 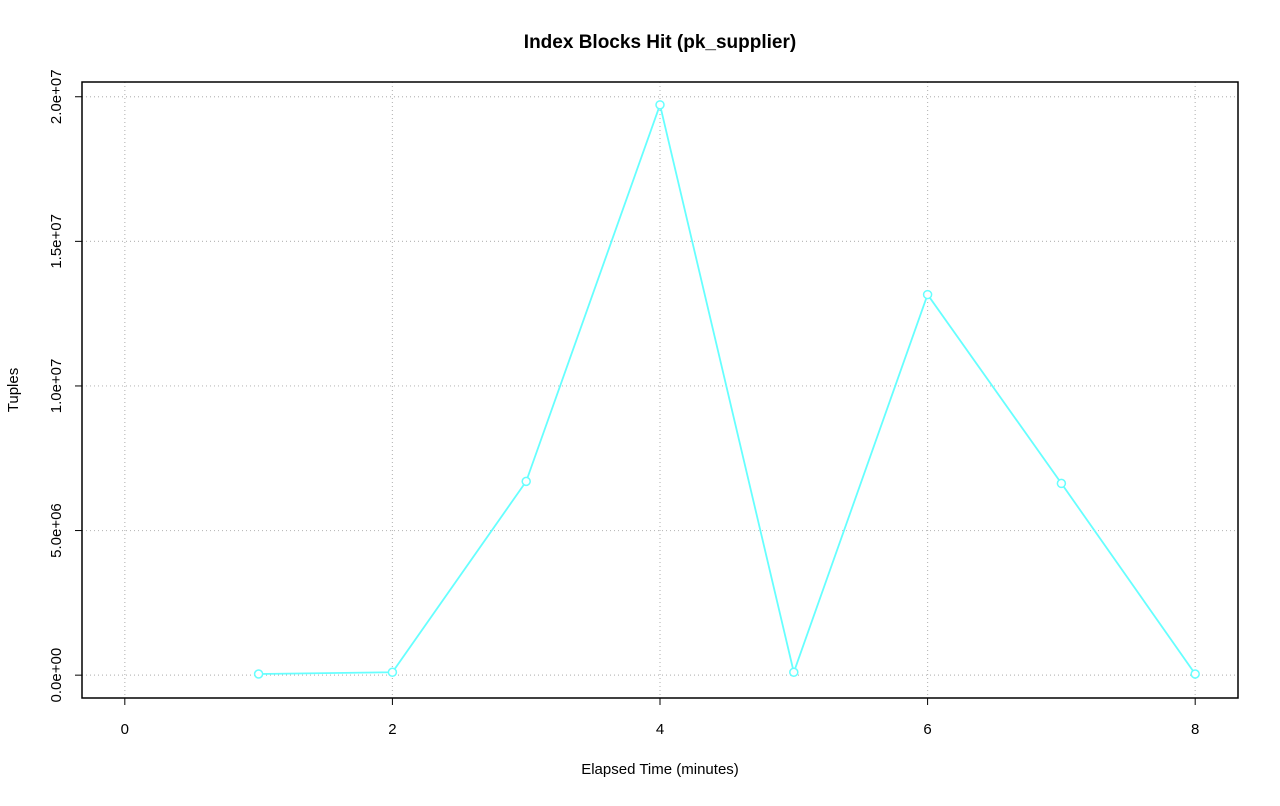 I want to click on y-tick-label: 1.5e+07, so click(x=56, y=241).